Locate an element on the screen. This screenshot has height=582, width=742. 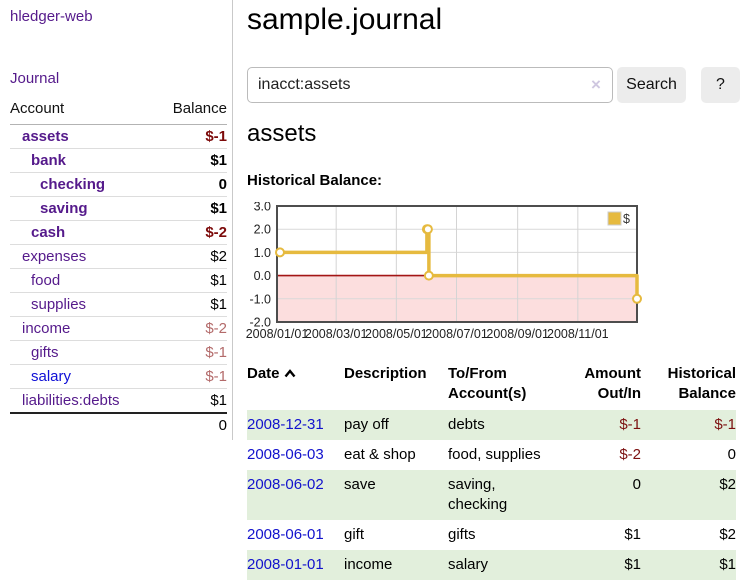
account-link-liabilities-debts: liabilities:debts is located at coordinates (71, 400).